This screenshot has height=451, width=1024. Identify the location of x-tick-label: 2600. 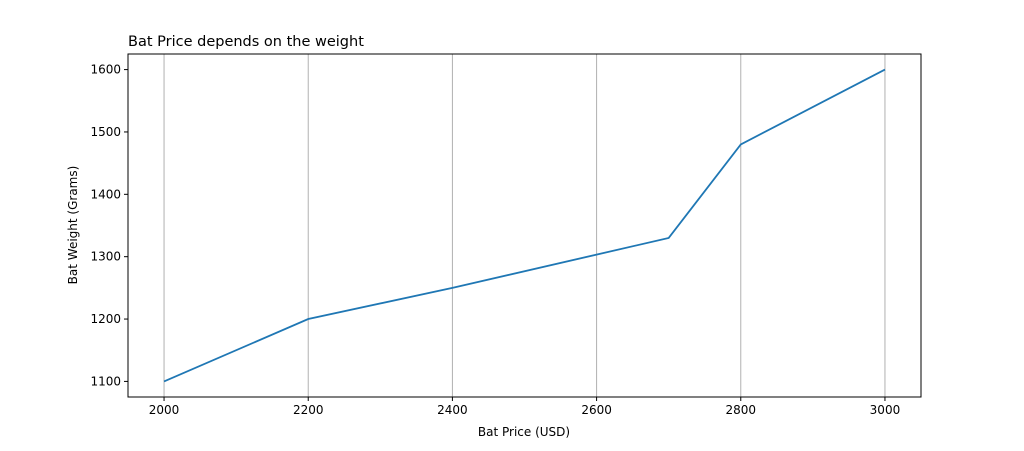
(596, 410).